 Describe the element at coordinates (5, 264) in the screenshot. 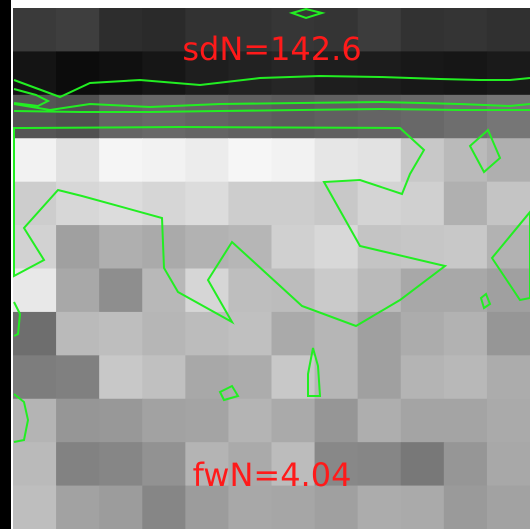

I see `left-frame-bar` at that location.